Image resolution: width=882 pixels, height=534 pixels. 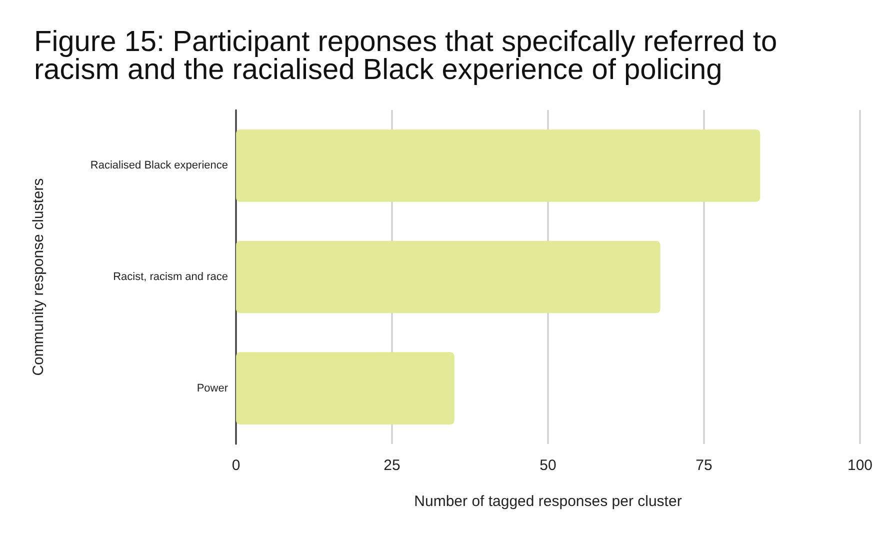 What do you see at coordinates (704, 465) in the screenshot?
I see `x-tick-label: 75` at bounding box center [704, 465].